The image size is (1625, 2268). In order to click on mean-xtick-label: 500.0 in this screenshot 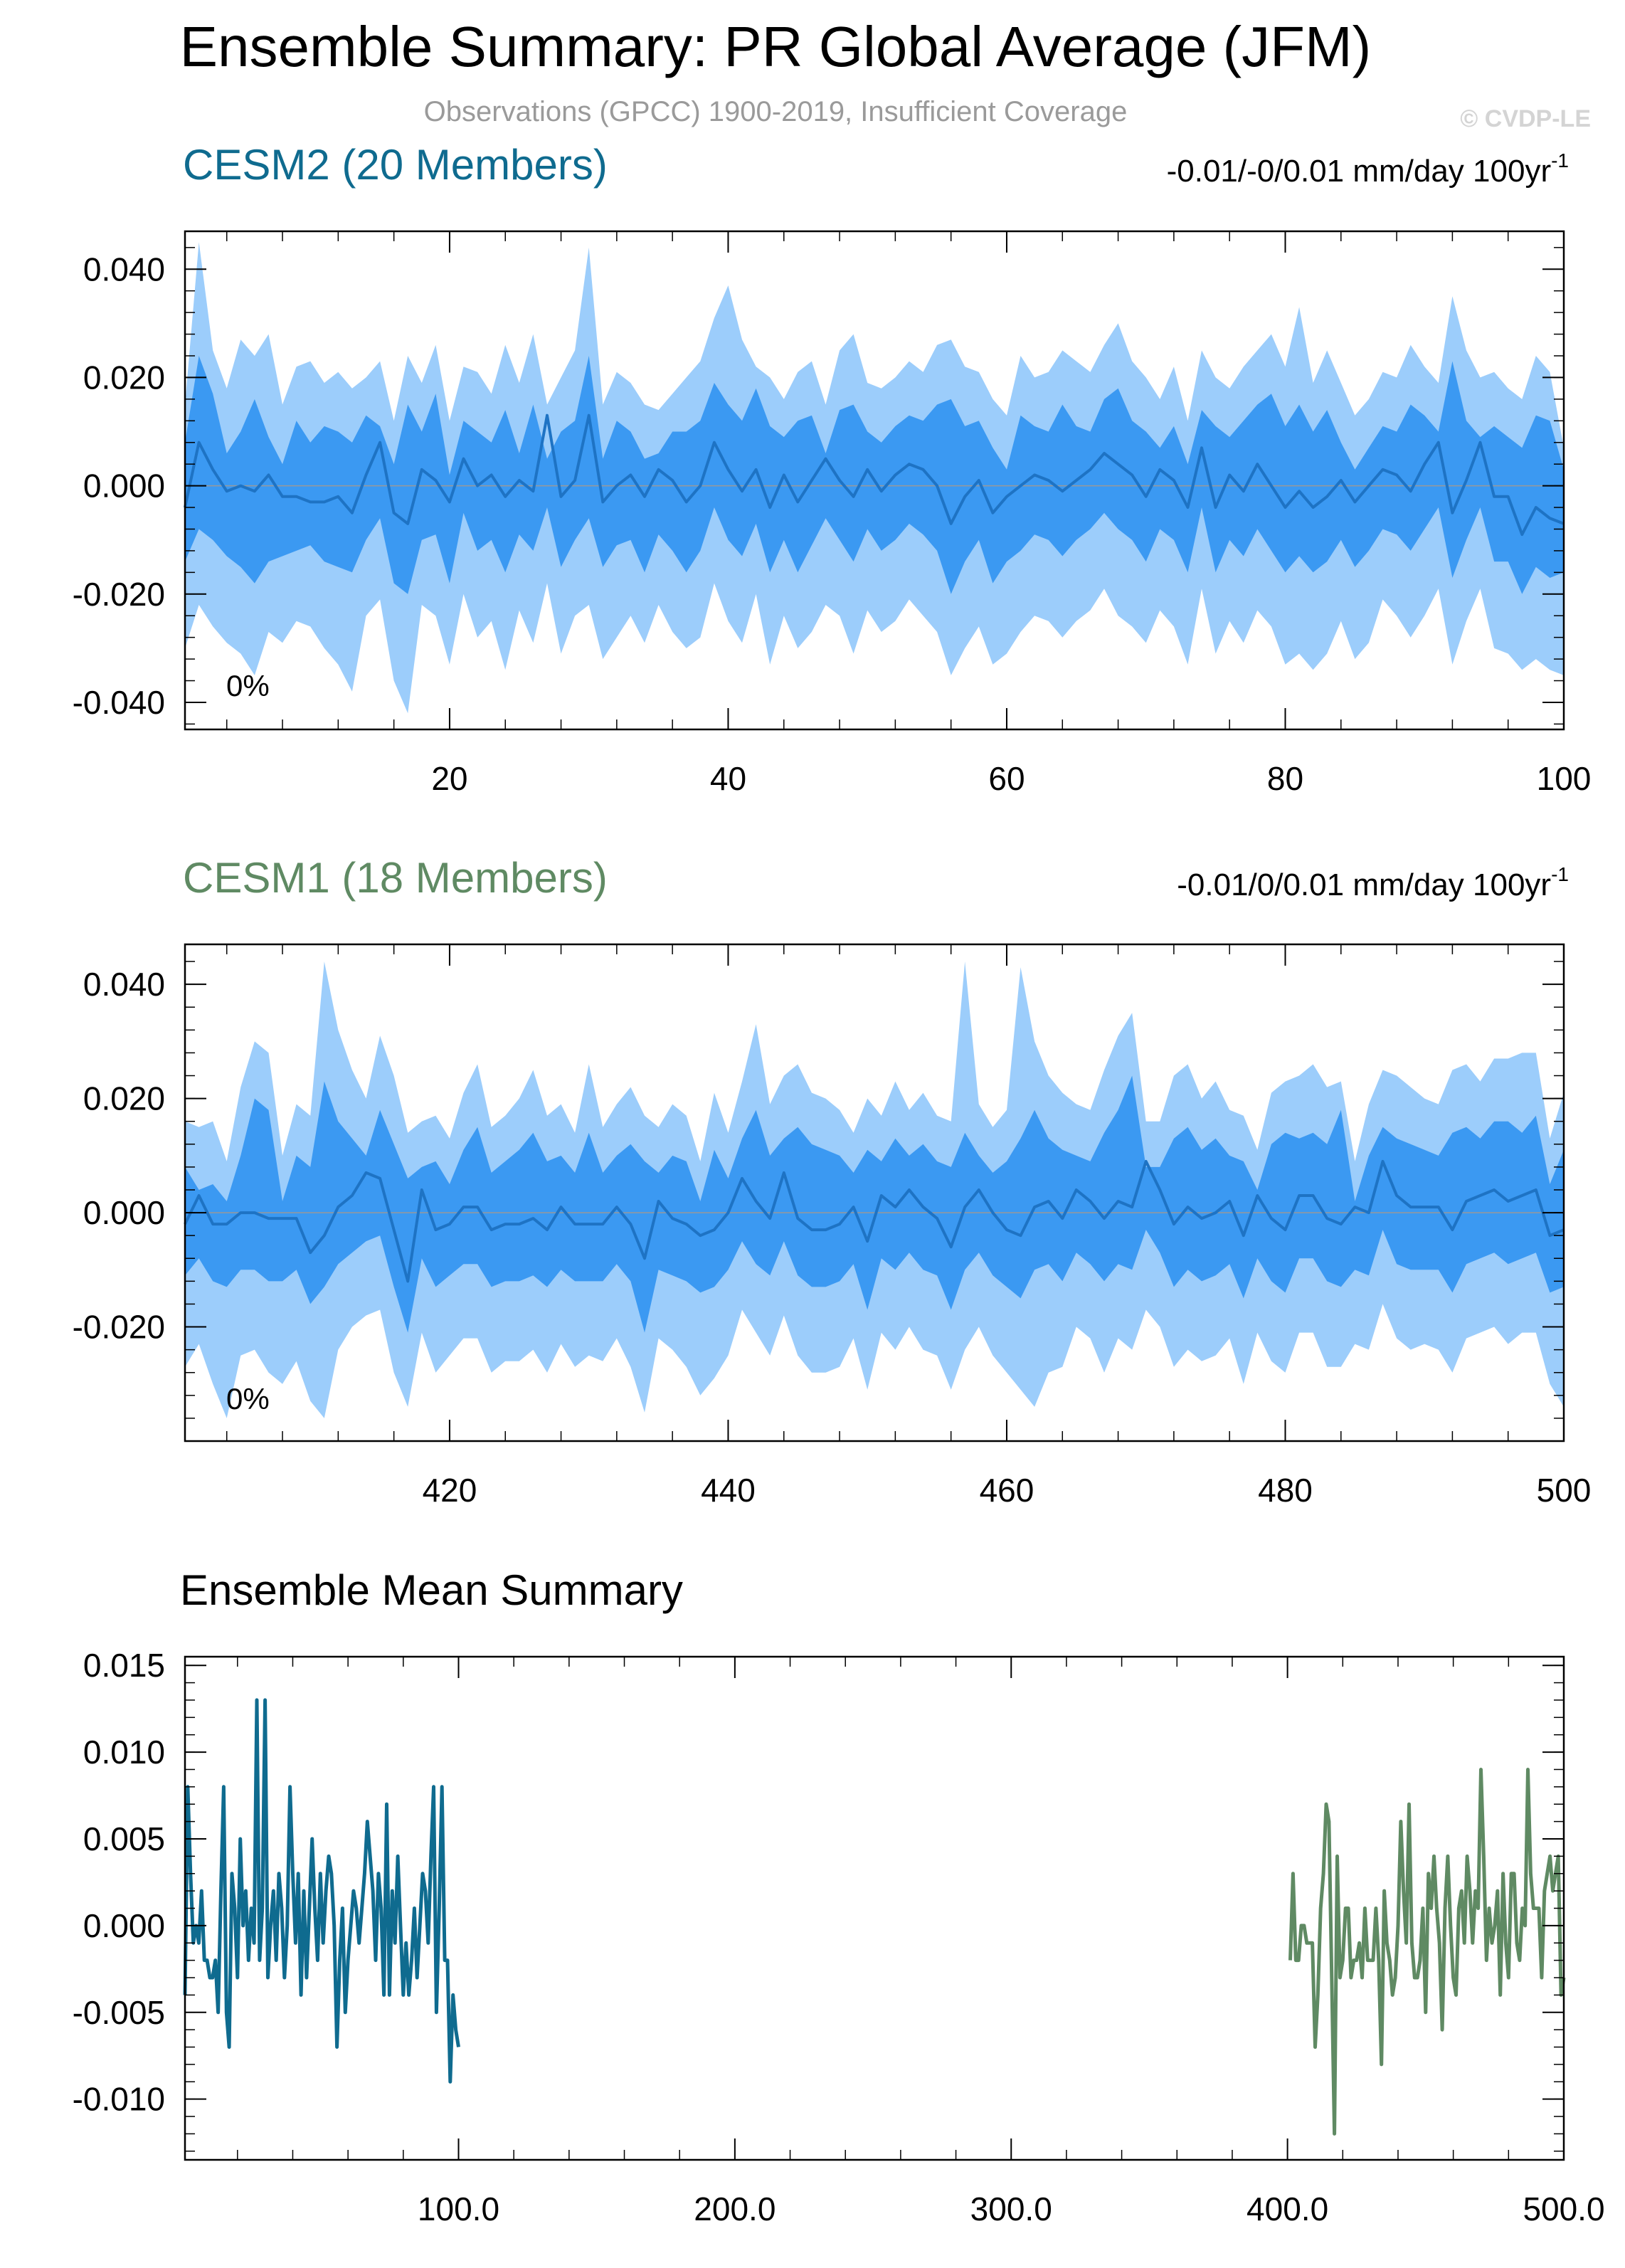, I will do `click(1563, 2208)`.